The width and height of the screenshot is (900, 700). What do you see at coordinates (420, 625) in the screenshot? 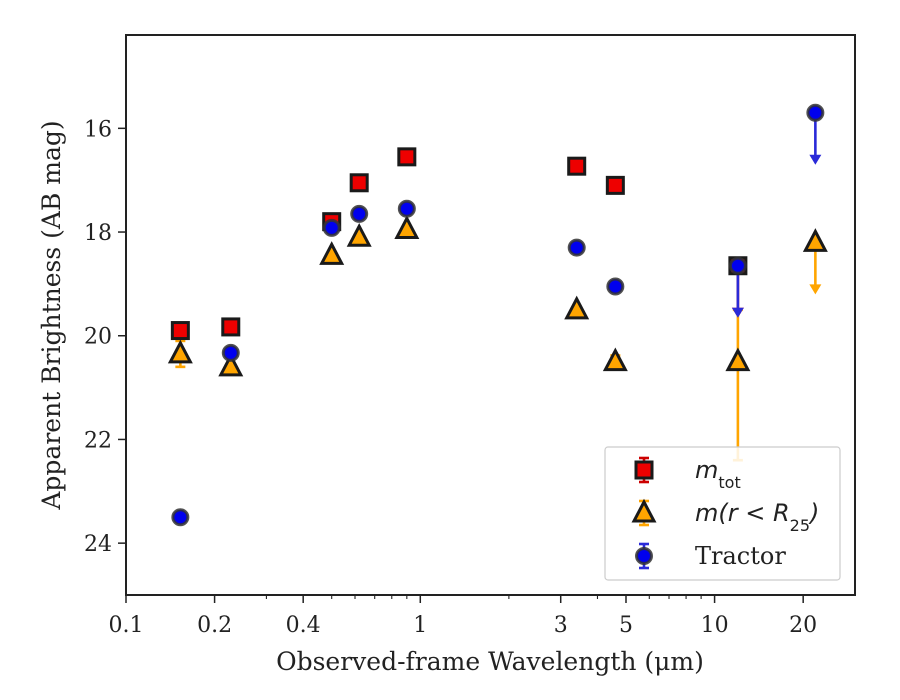
I see `x-tick-label: 1` at bounding box center [420, 625].